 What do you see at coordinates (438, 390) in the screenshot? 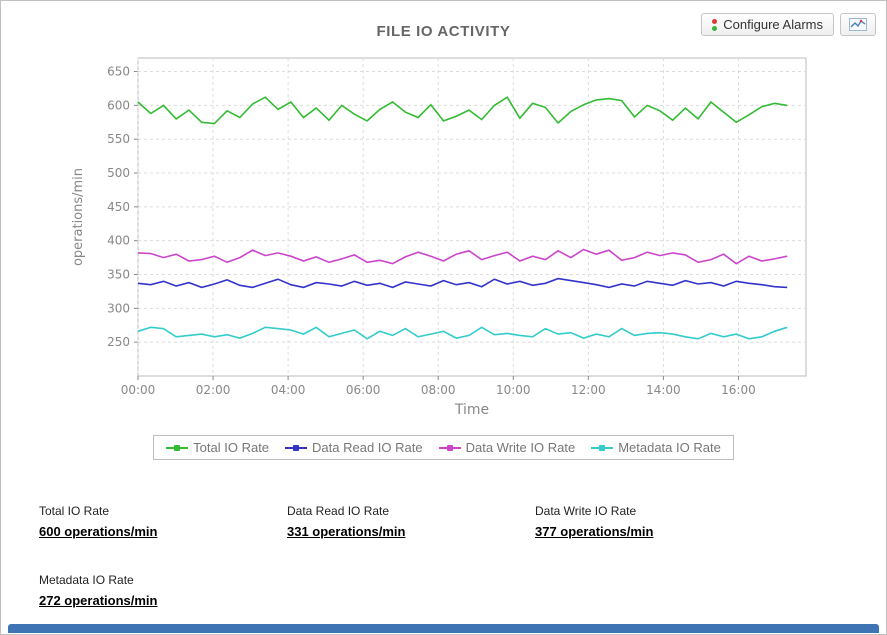
I see `x-tick-label: 08:00` at bounding box center [438, 390].